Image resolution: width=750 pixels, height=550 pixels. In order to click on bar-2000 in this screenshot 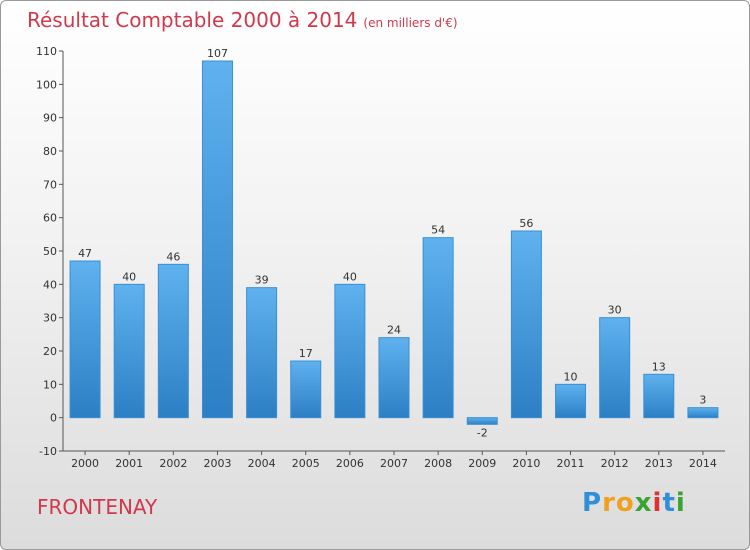, I will do `click(85, 339)`.